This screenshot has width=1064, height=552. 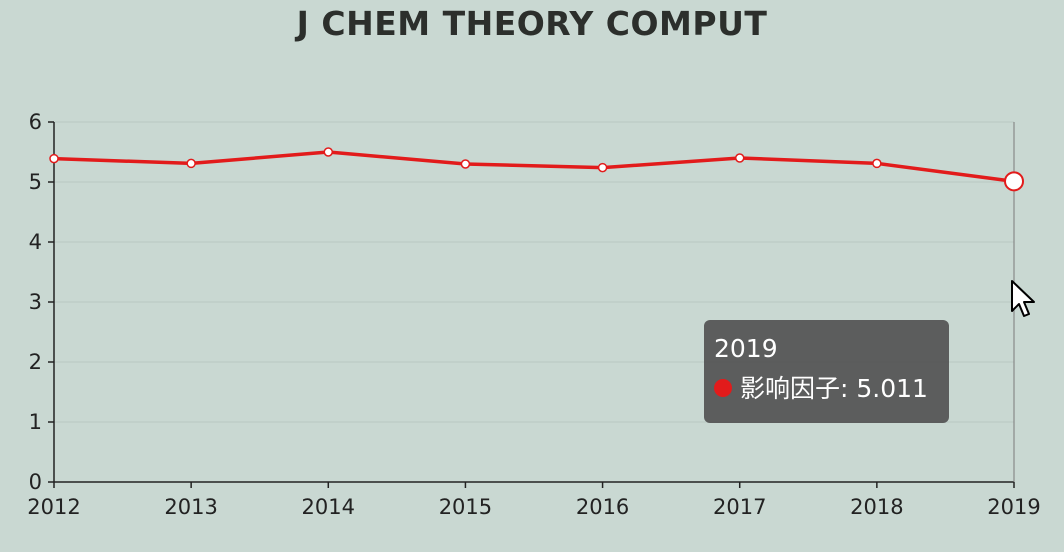 I want to click on x-tick-label: 2014, so click(x=328, y=507).